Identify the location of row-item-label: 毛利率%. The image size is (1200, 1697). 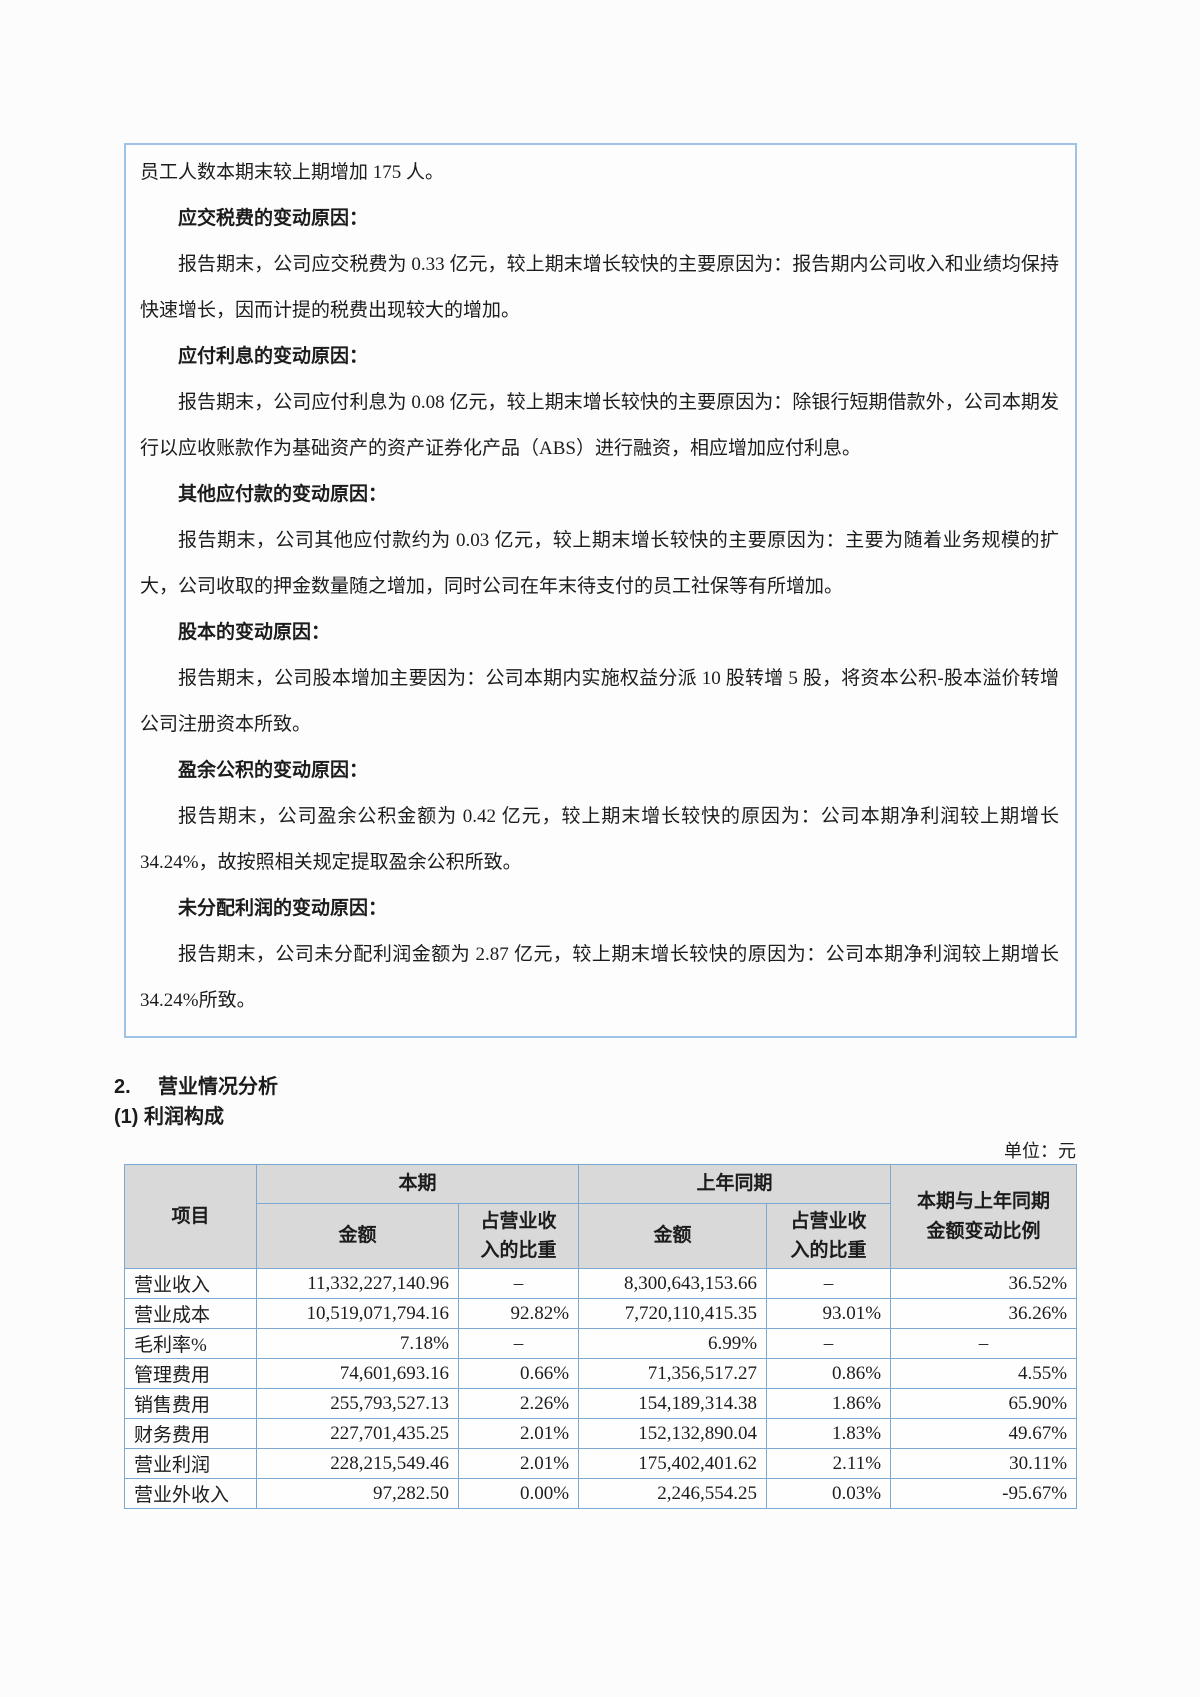
(190, 1343).